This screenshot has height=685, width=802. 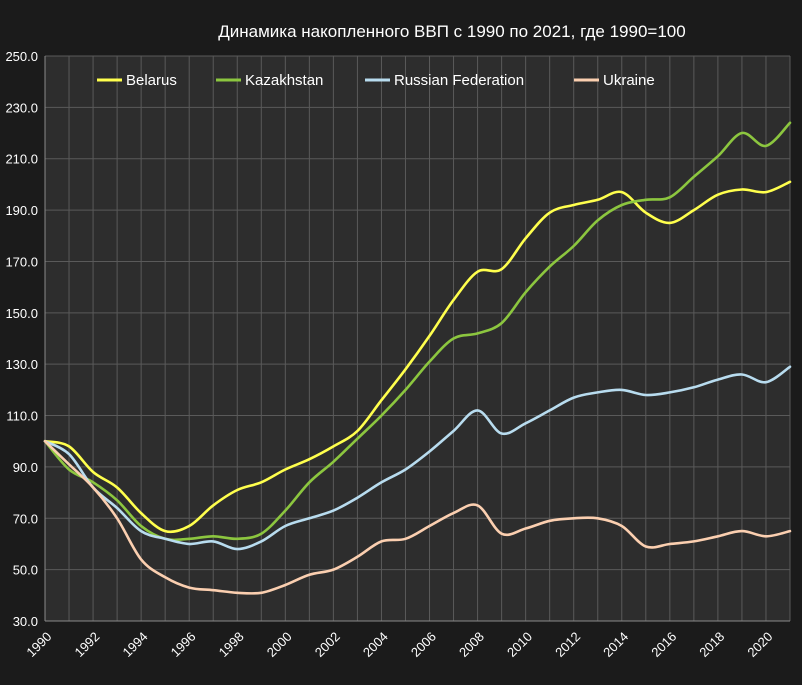 What do you see at coordinates (629, 80) in the screenshot?
I see `legend-label: Ukraine` at bounding box center [629, 80].